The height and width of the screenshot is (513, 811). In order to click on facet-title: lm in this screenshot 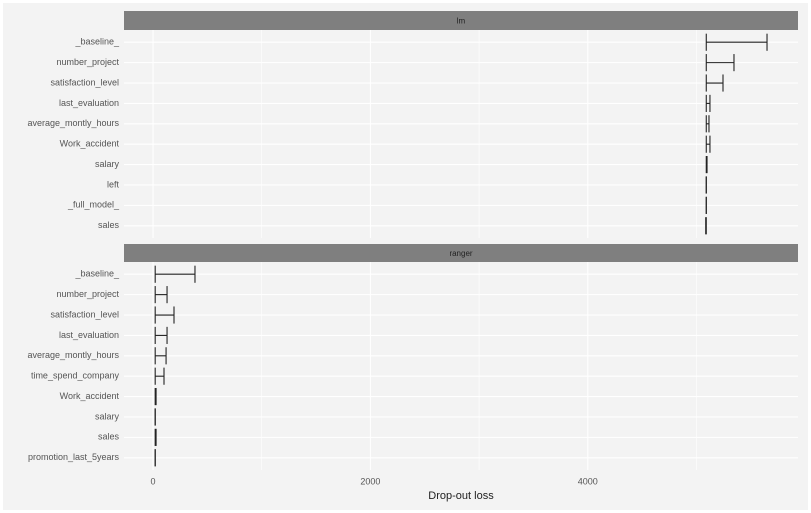, I will do `click(461, 21)`.